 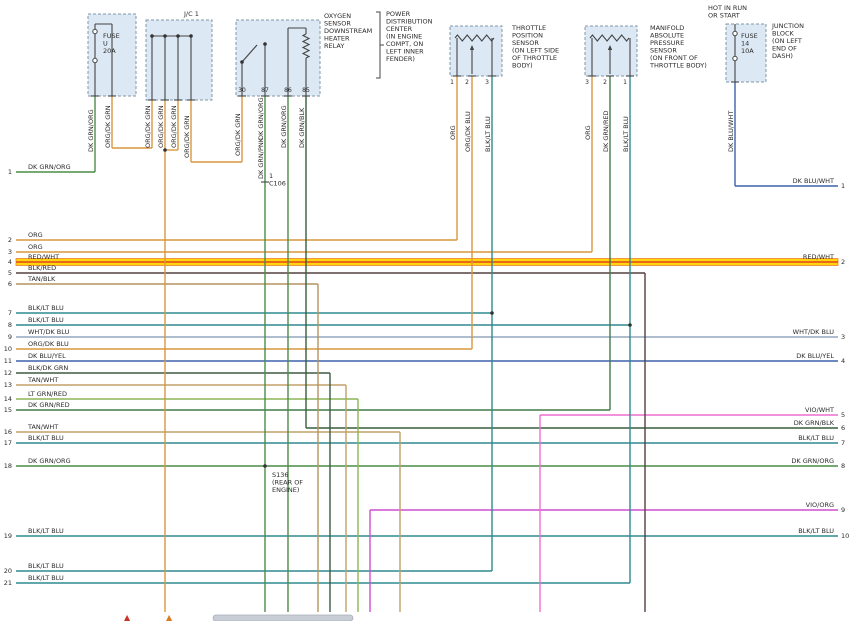 What do you see at coordinates (784, 49) in the screenshot?
I see `junction-block-label: END OF` at bounding box center [784, 49].